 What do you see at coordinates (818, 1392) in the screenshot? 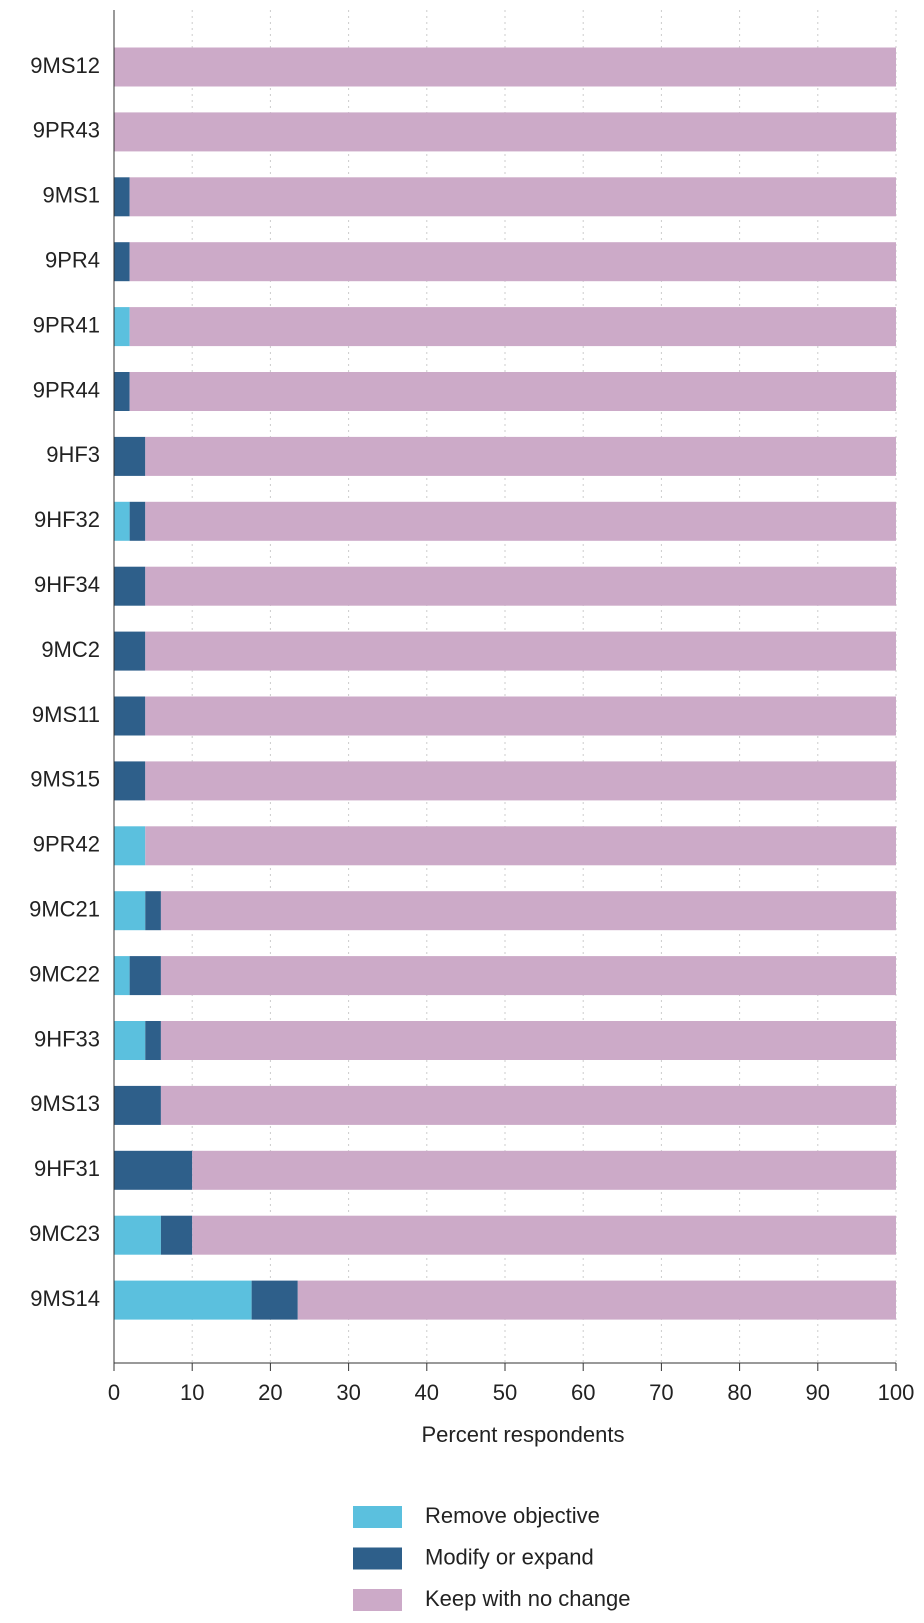
I see `x-tick-label: 90` at bounding box center [818, 1392].